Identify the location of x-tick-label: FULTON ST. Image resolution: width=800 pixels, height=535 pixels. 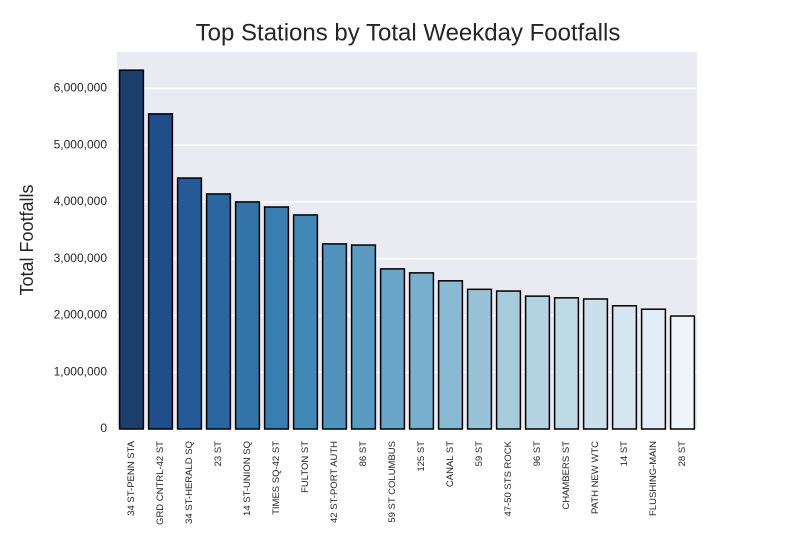
(305, 467).